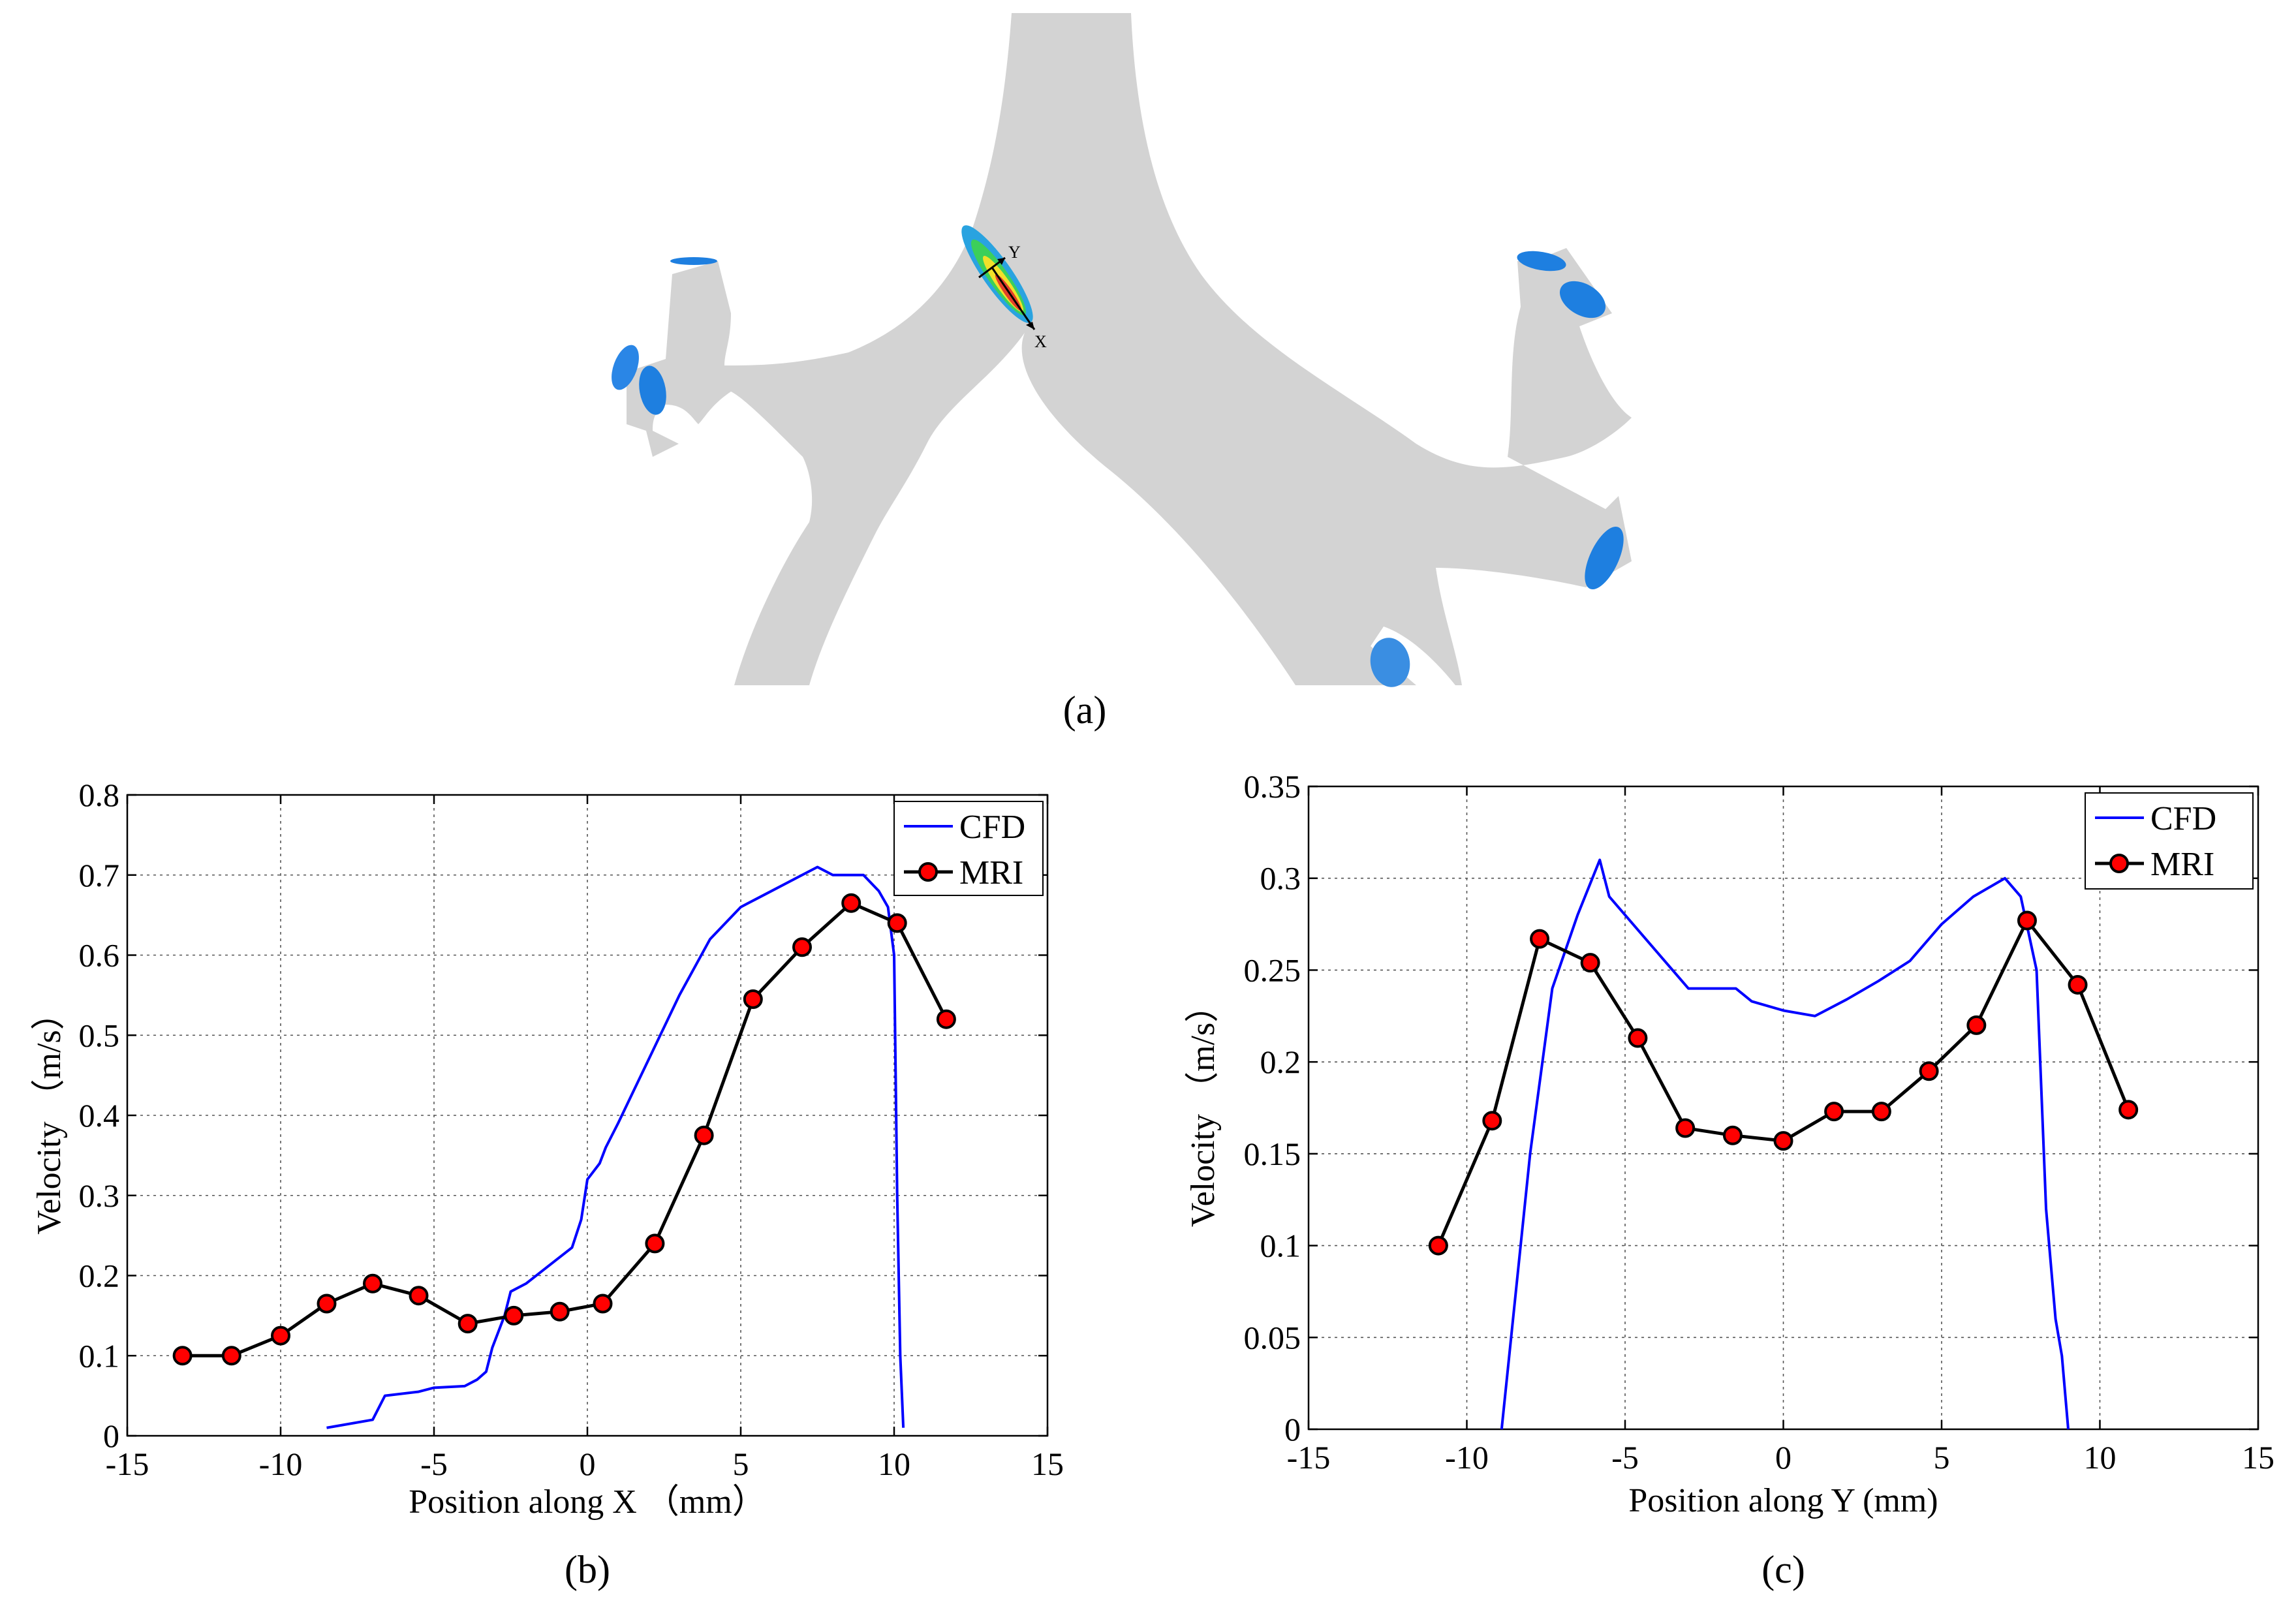 This screenshot has width=2296, height=1612. Describe the element at coordinates (99, 1115) in the screenshot. I see `y-tick-label: 0.4` at that location.